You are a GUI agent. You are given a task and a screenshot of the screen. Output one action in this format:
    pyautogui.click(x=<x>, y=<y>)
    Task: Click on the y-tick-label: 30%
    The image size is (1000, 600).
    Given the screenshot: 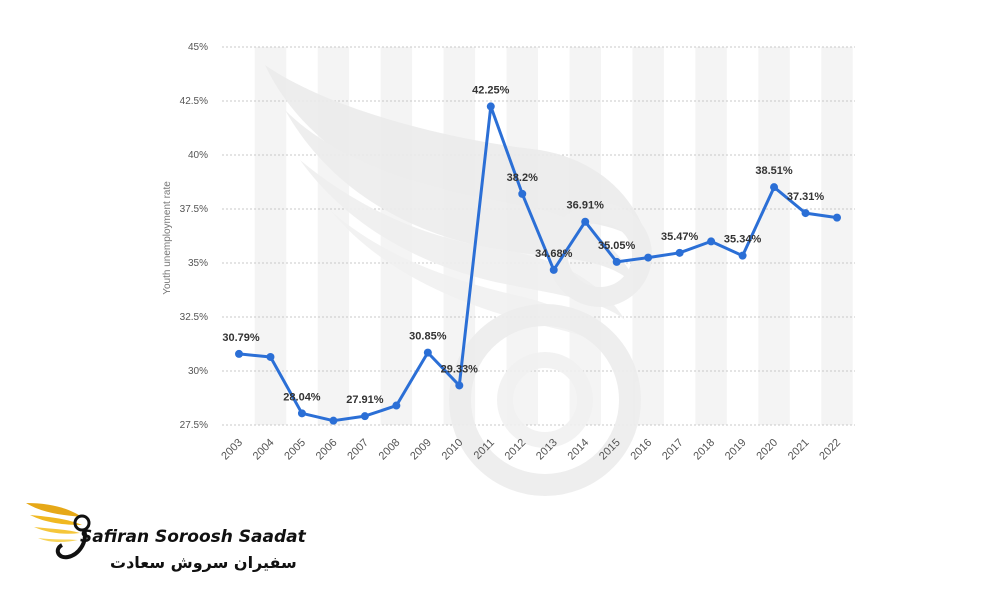 What is the action you would take?
    pyautogui.click(x=198, y=371)
    